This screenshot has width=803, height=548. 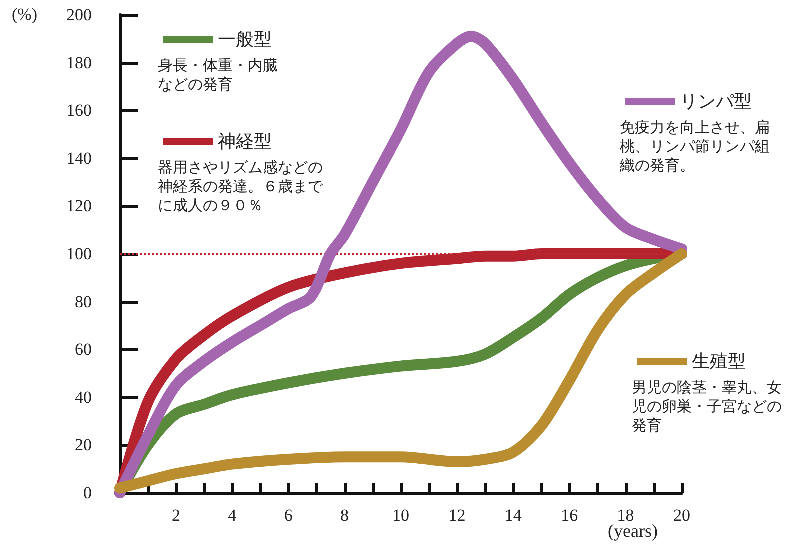 I want to click on x-tick-label: 6, so click(x=288, y=515).